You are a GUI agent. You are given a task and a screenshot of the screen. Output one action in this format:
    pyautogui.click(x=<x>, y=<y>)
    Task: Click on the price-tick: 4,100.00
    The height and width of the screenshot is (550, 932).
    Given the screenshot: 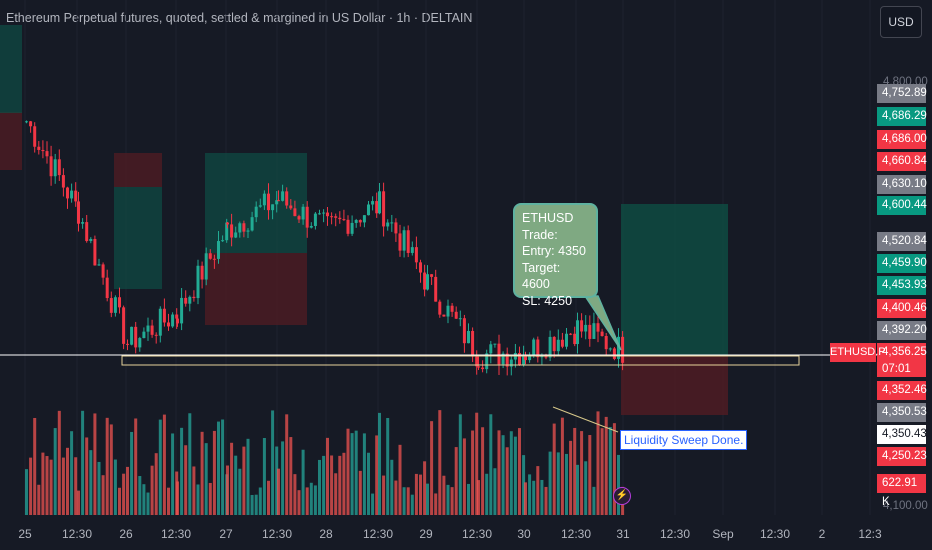 What is the action you would take?
    pyautogui.click(x=905, y=506)
    